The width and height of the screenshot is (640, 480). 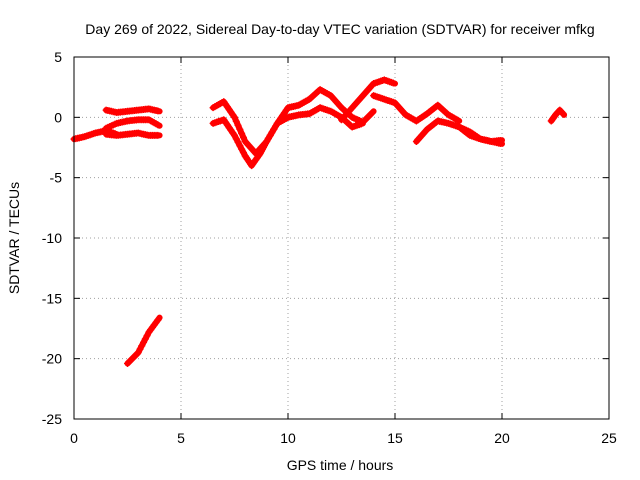 What do you see at coordinates (52, 238) in the screenshot?
I see `y-tick-label: -10` at bounding box center [52, 238].